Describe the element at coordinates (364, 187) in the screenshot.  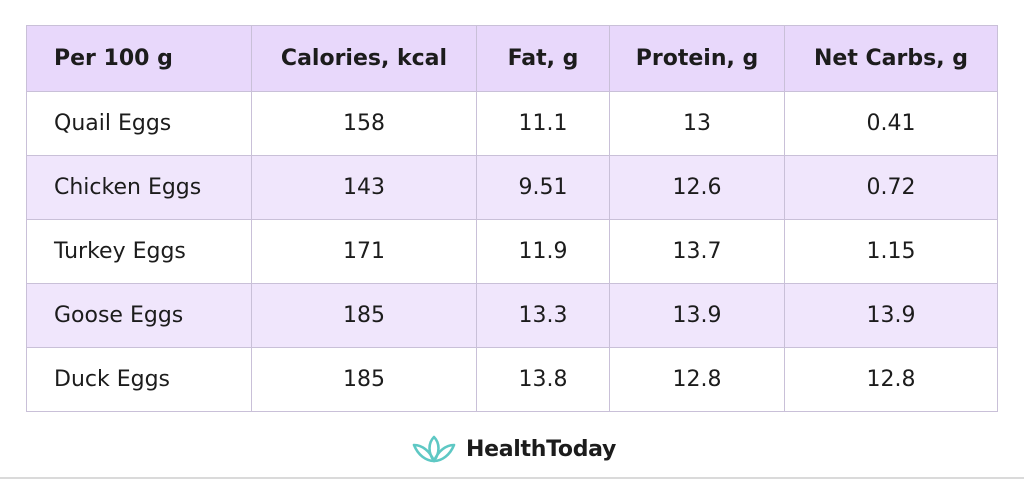
I see `table-cell: 143` at that location.